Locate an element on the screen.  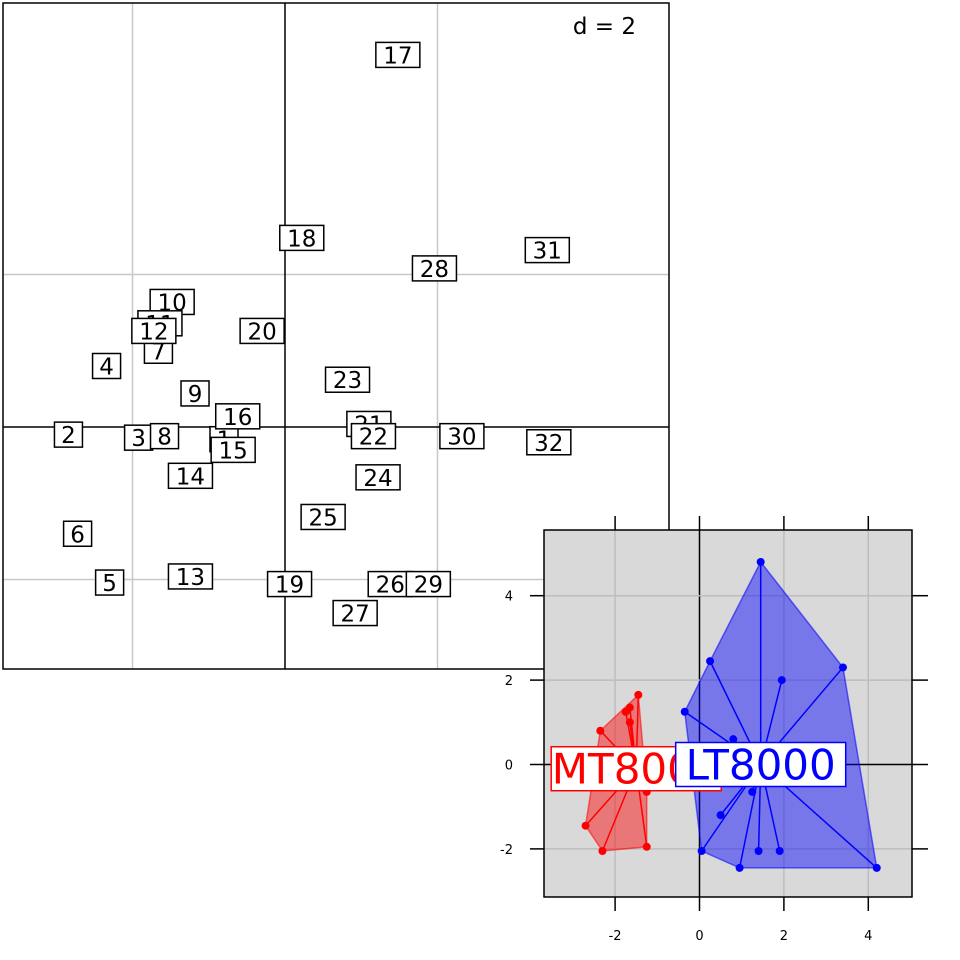
point-label-text: 13 is located at coordinates (190, 578).